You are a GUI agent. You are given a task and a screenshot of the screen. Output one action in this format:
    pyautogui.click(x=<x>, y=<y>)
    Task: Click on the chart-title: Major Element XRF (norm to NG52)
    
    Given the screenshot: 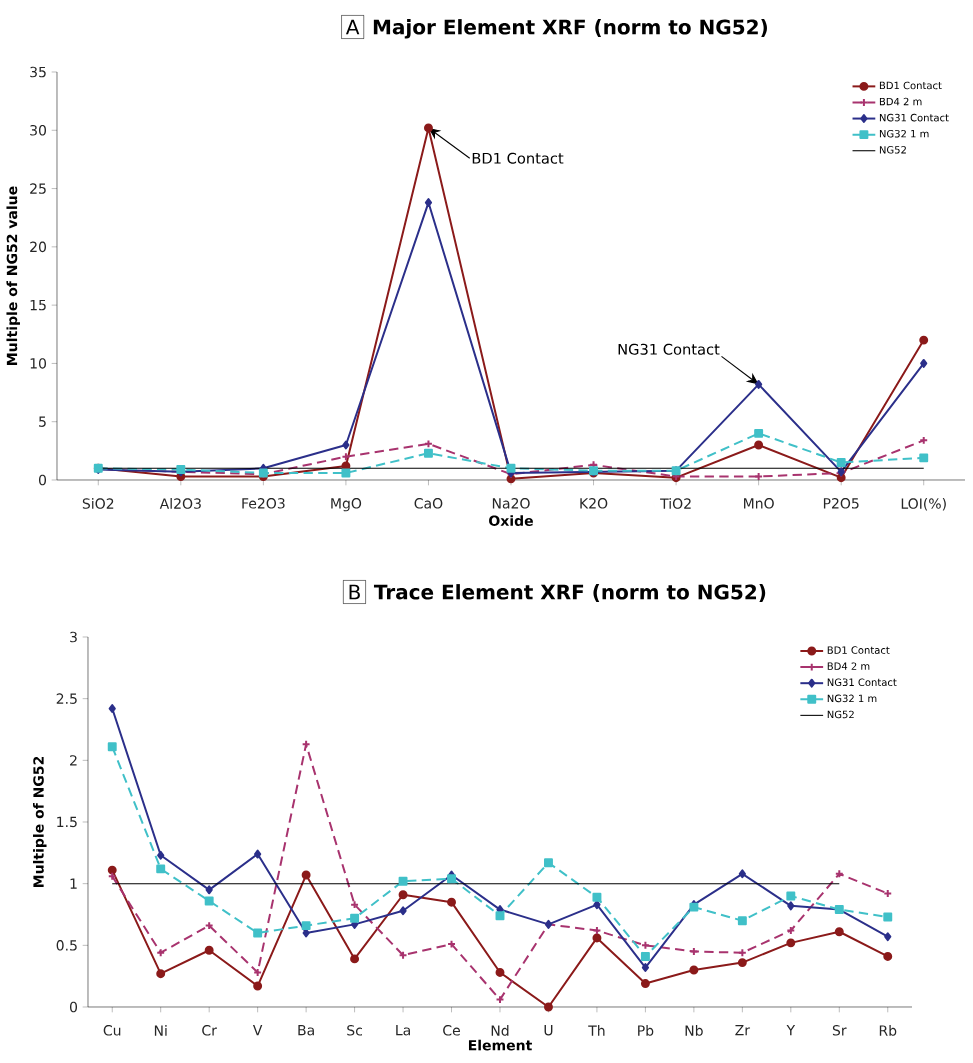 What is the action you would take?
    pyautogui.click(x=570, y=29)
    